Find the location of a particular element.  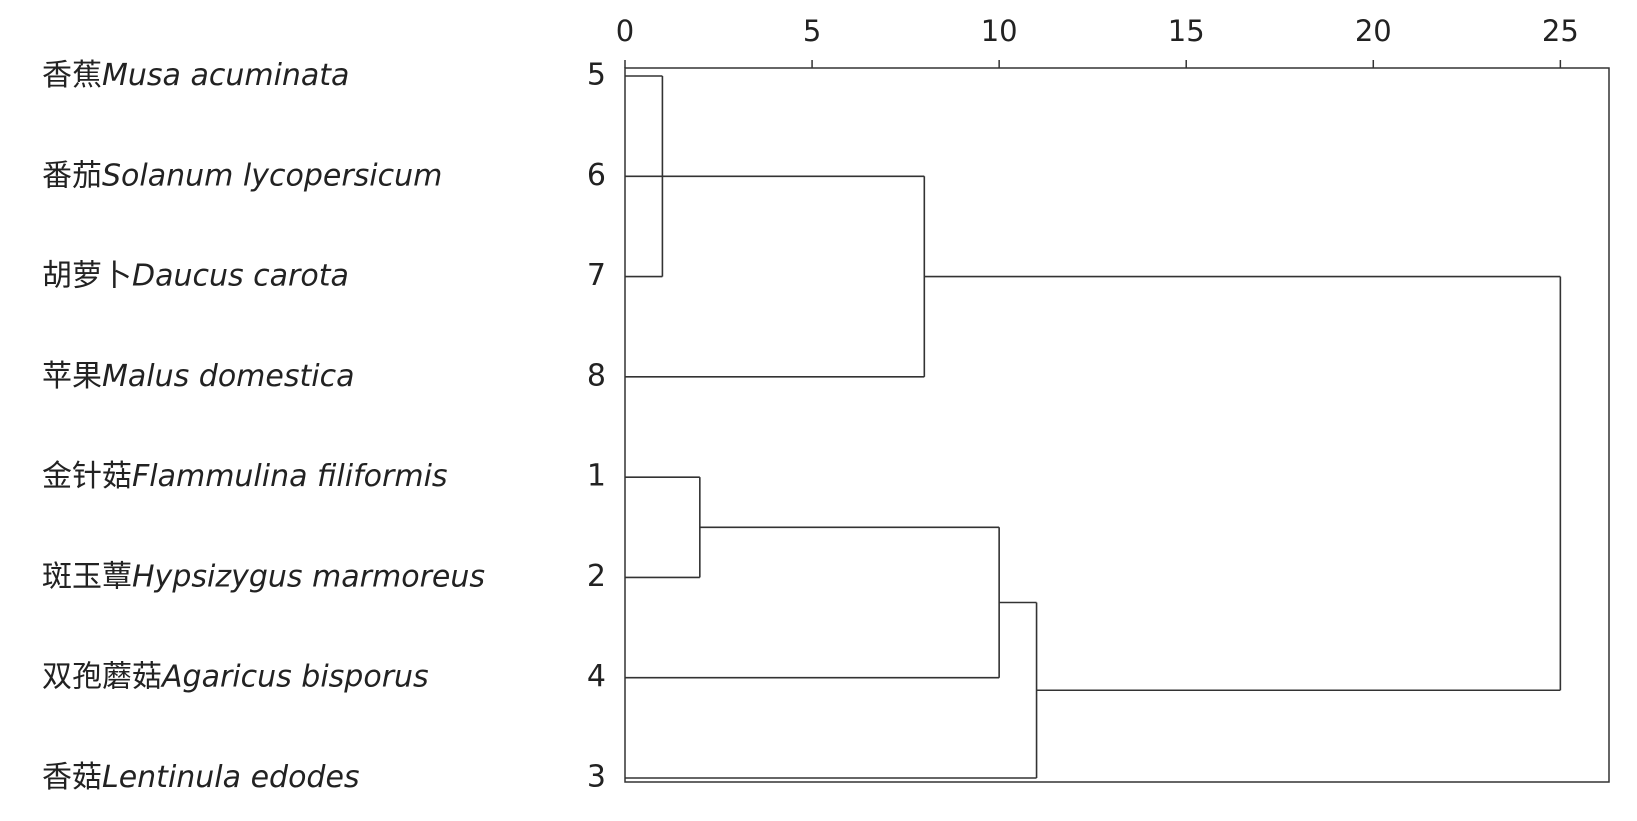

leaf-label: 香蕉Musa acuminata is located at coordinates (195, 75).